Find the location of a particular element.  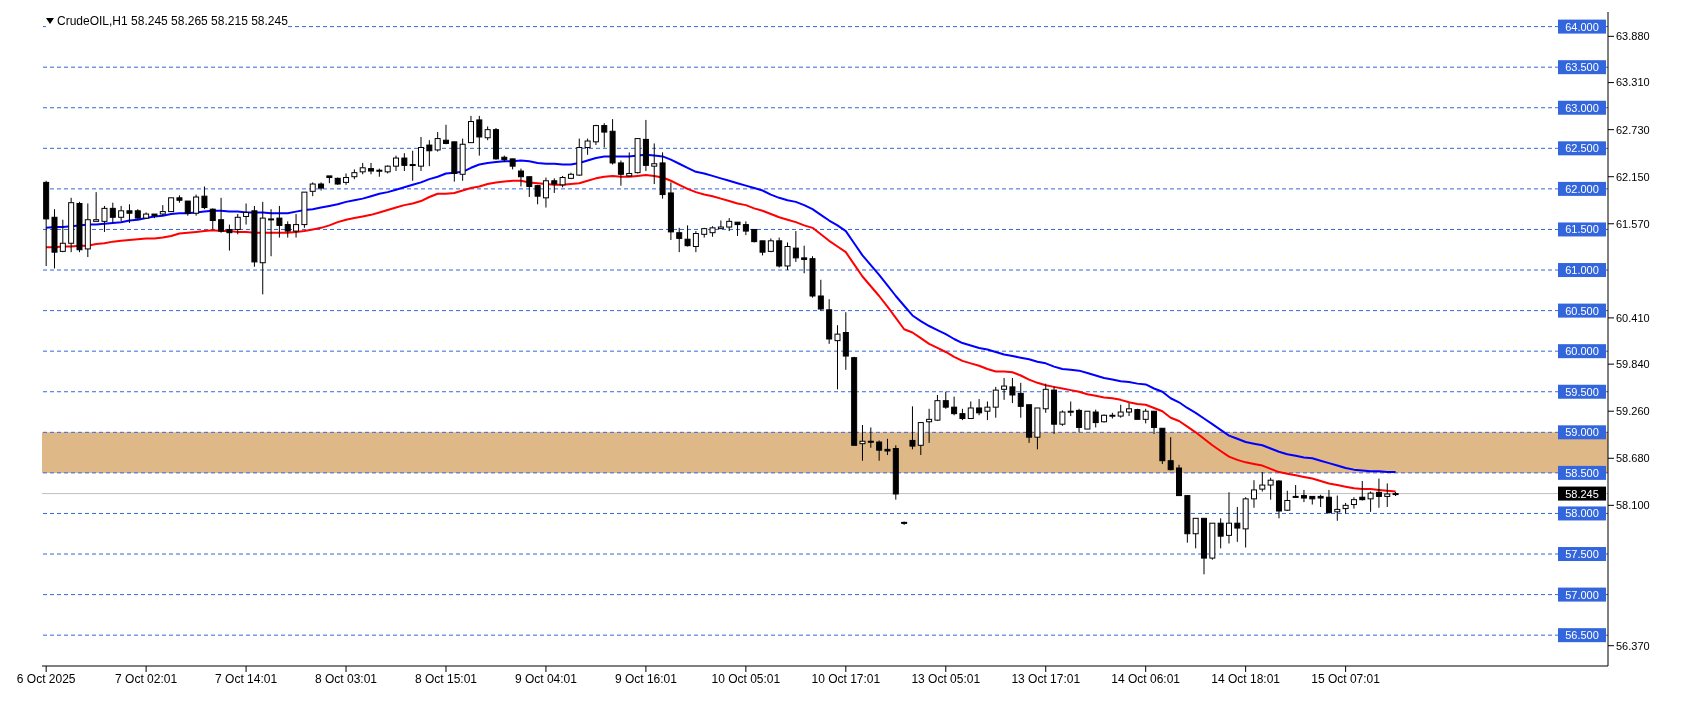

ref-line-label: 64.000 is located at coordinates (1582, 26).